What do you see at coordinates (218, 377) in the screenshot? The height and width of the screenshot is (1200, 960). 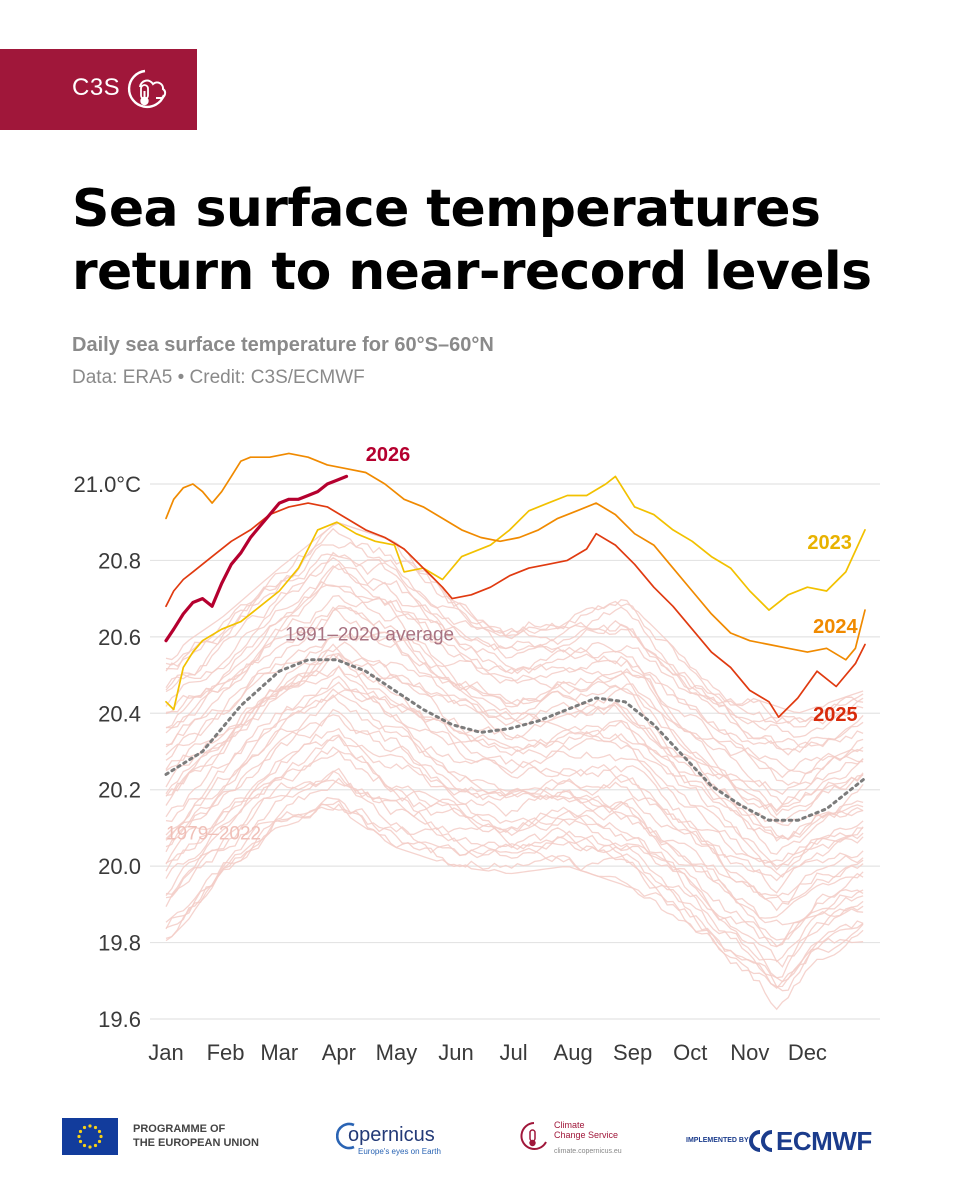 I see `chart-credit: Data: ERA5 • Credit: C3S/ECMWF` at bounding box center [218, 377].